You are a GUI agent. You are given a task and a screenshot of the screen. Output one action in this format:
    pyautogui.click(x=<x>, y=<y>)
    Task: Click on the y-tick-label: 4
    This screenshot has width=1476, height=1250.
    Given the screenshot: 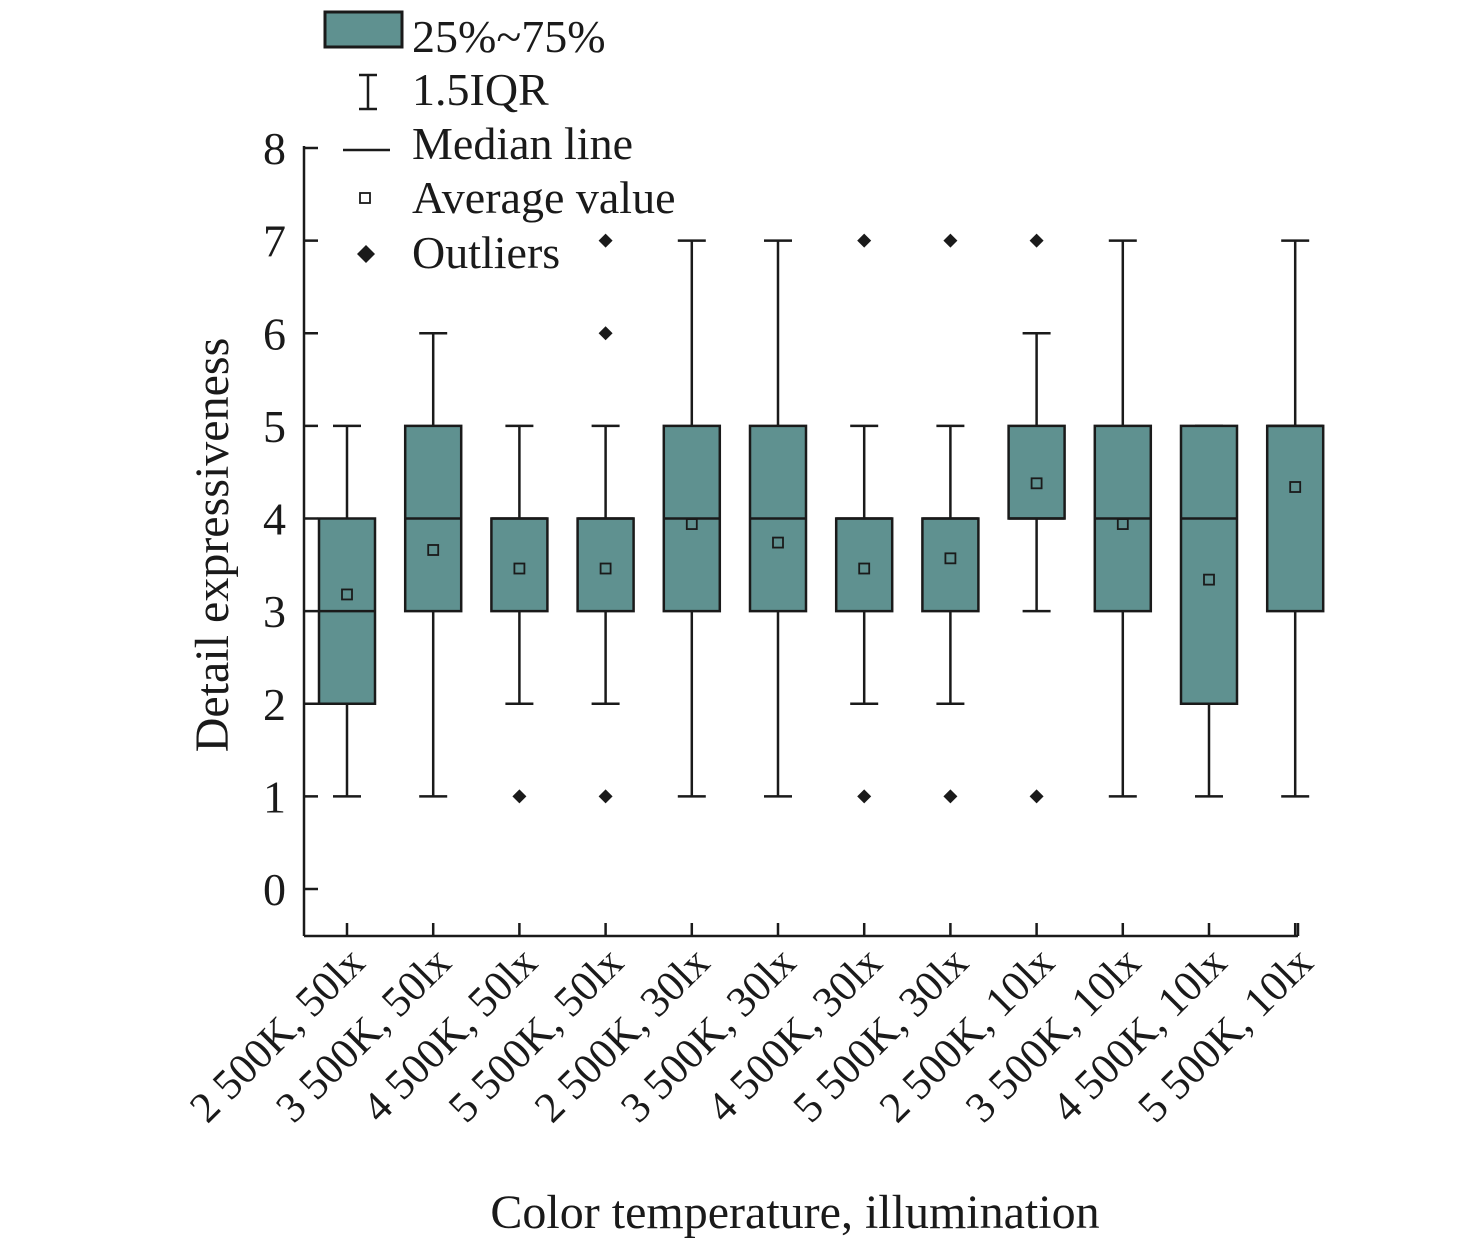 What is the action you would take?
    pyautogui.click(x=274, y=519)
    